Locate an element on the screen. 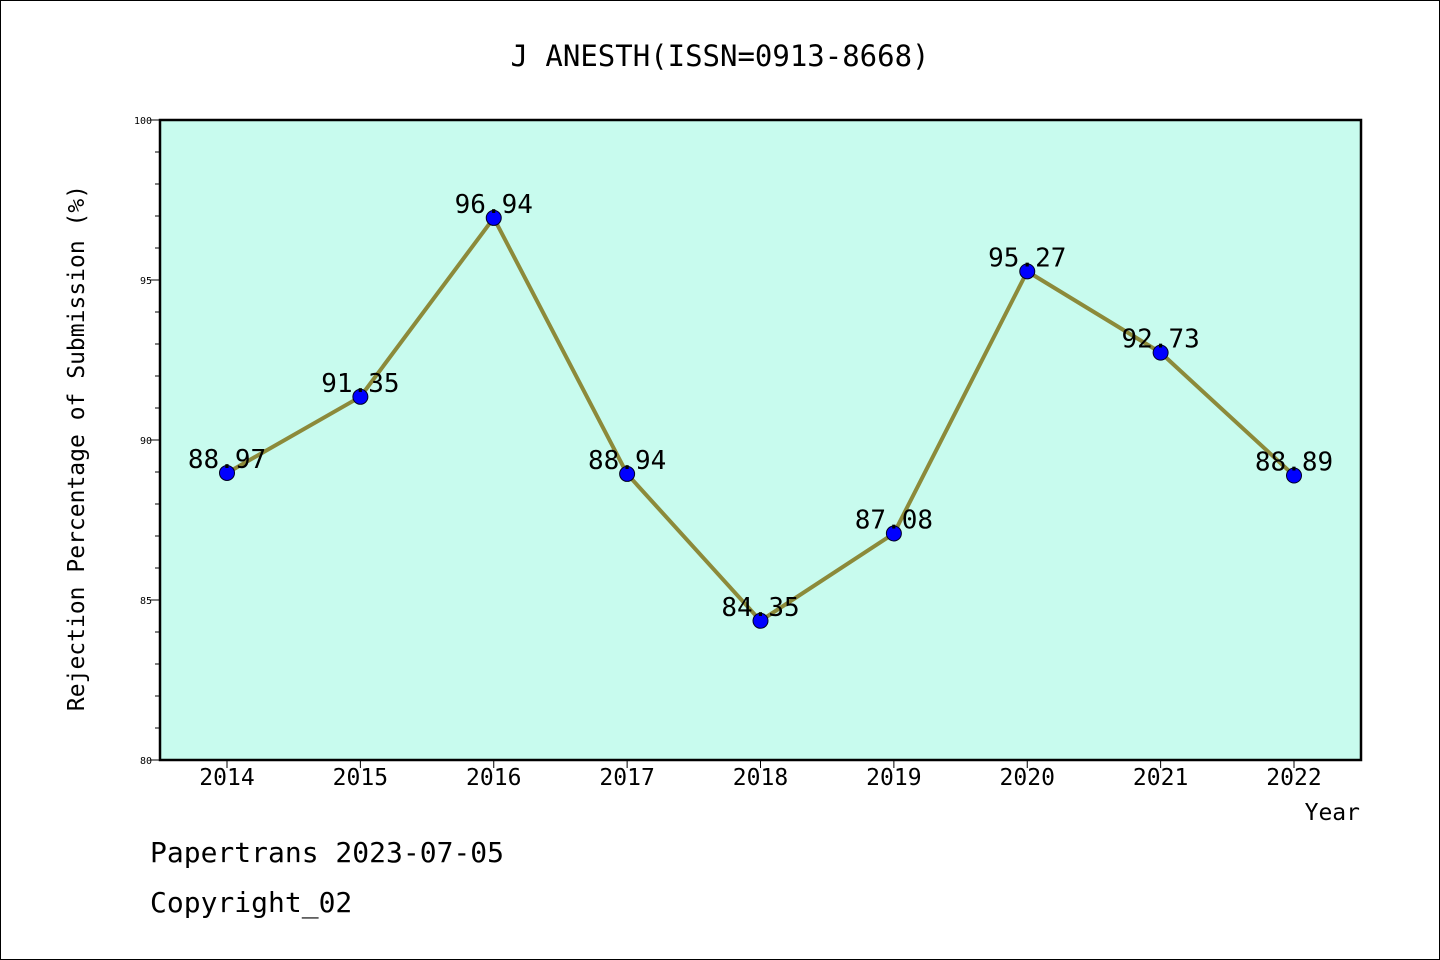  data-label: 88.94 is located at coordinates (627, 461).